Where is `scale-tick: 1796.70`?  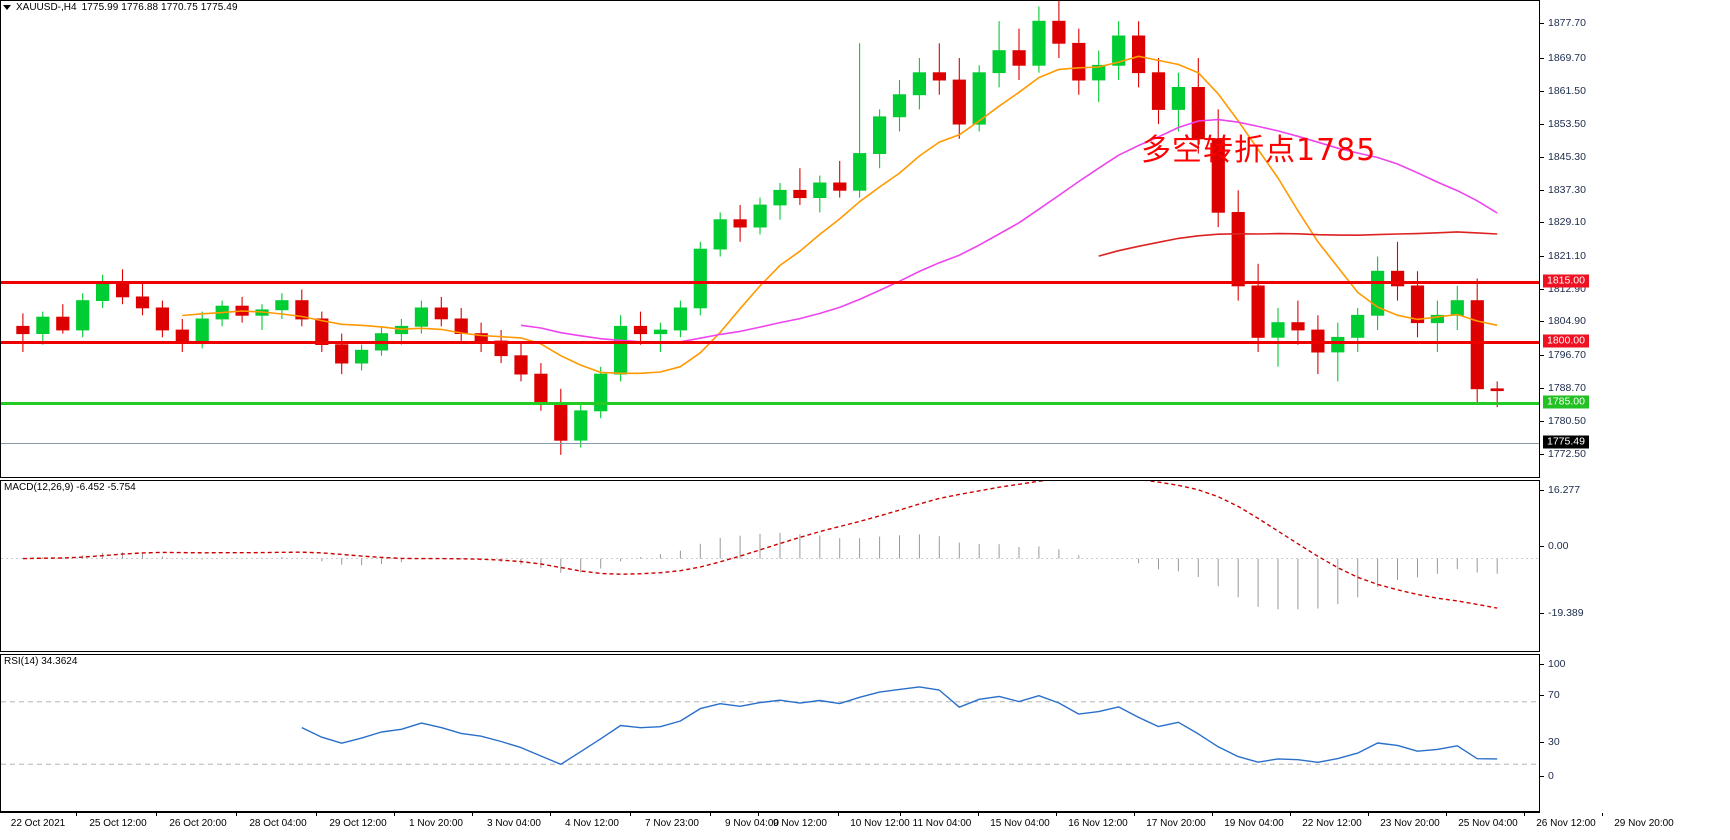 scale-tick: 1796.70 is located at coordinates (1563, 355).